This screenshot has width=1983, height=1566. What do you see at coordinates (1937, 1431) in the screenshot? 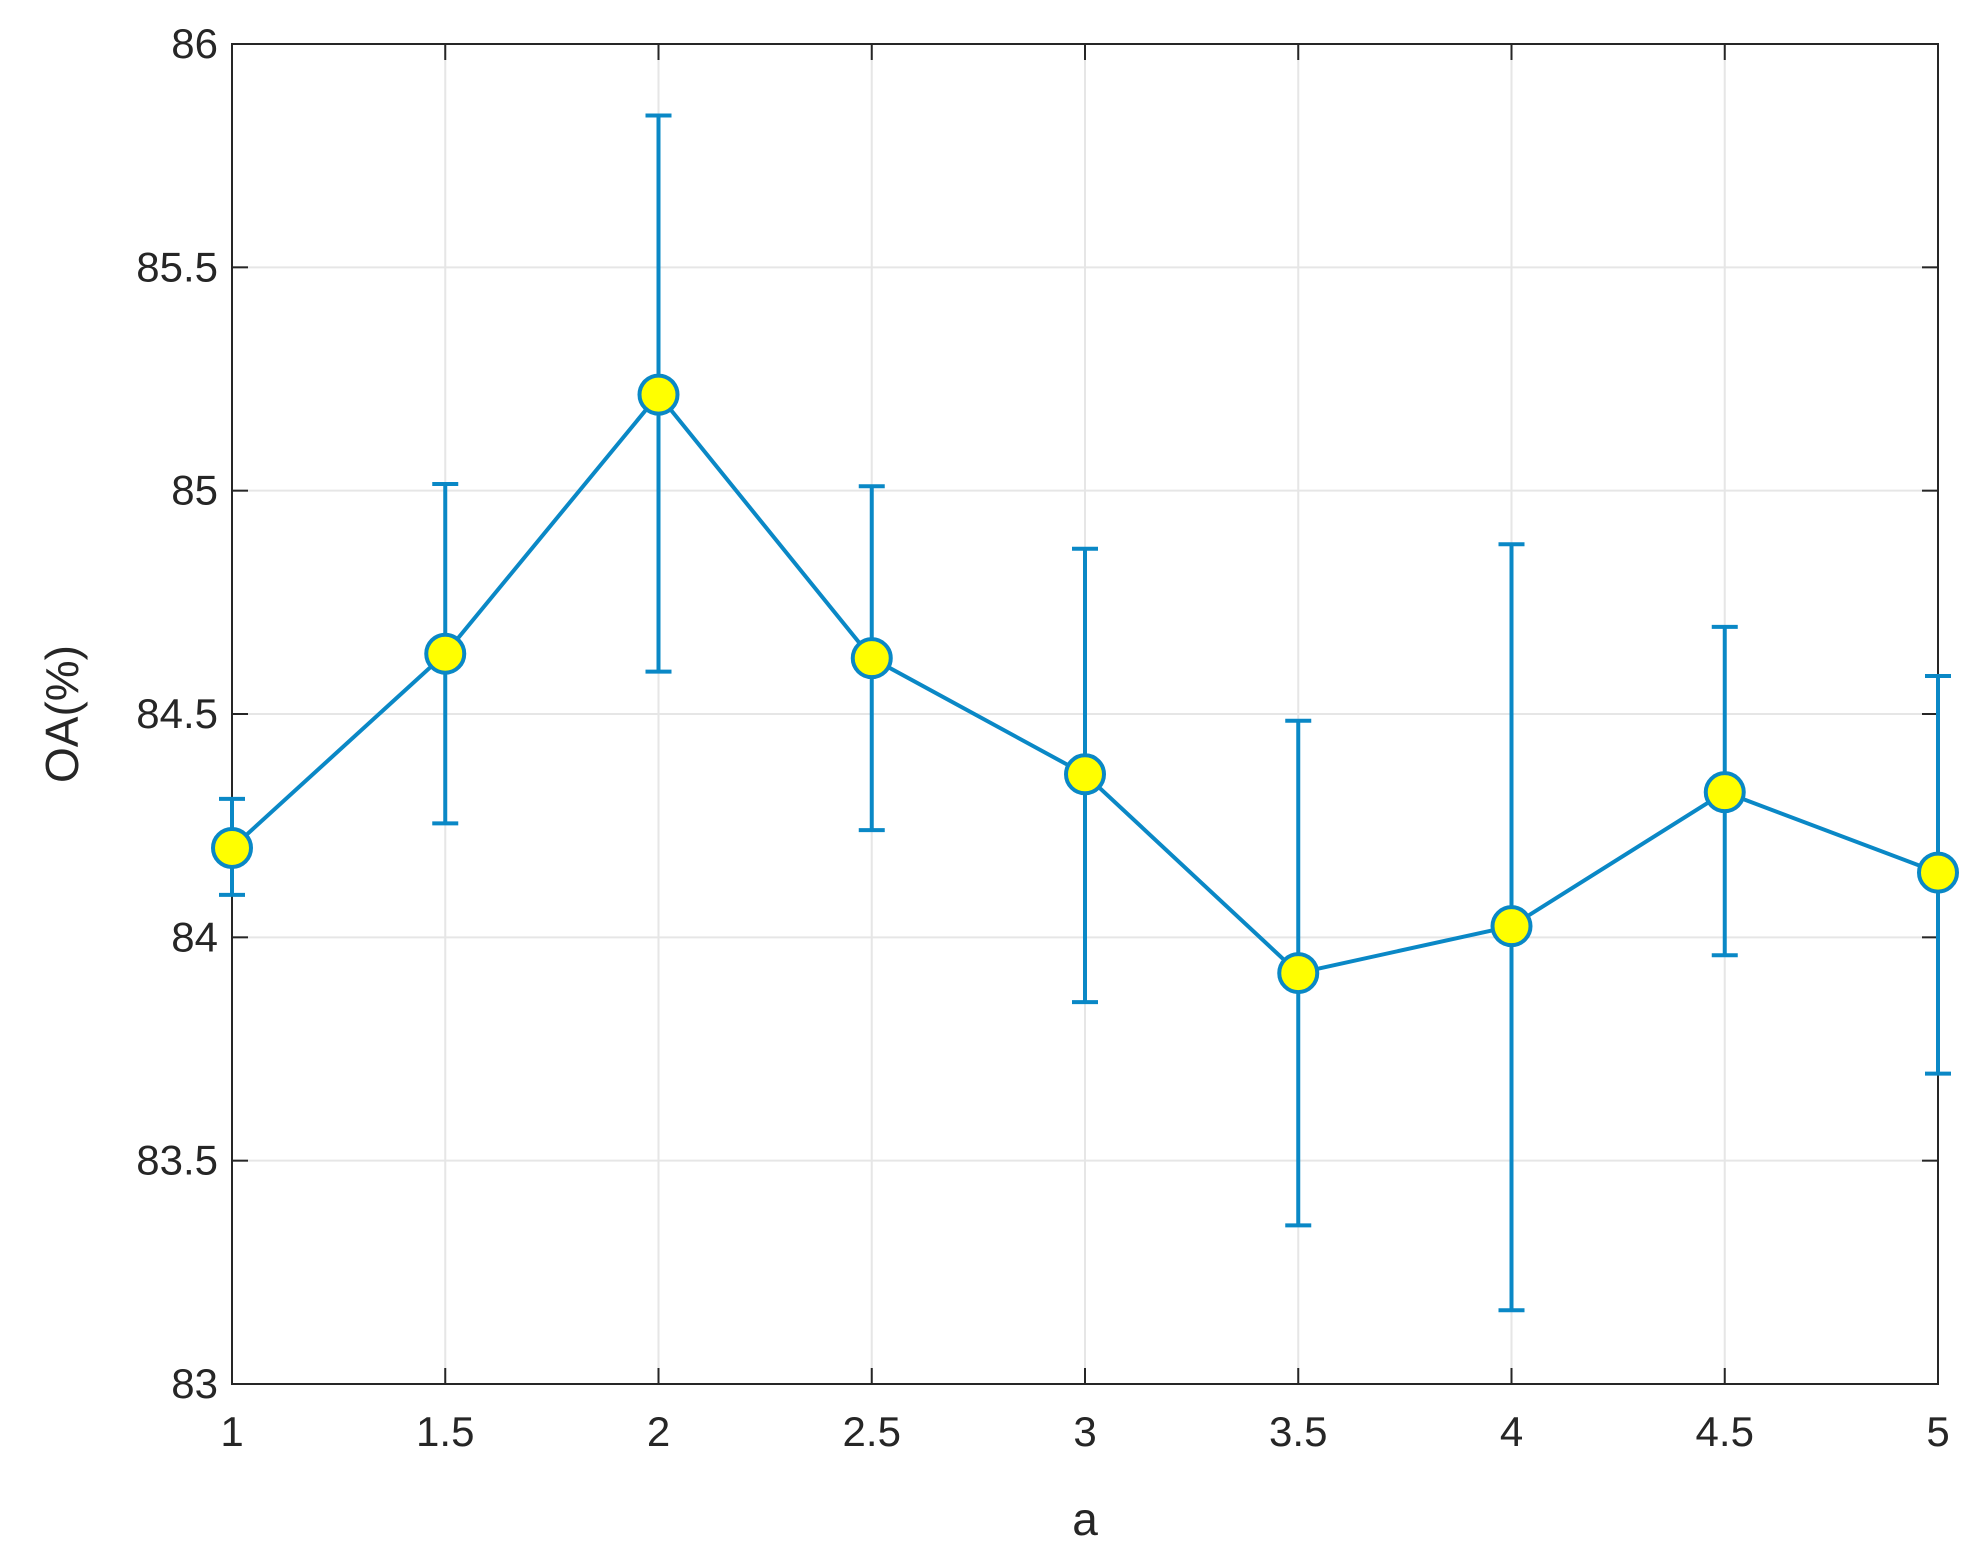
I see `x-tick-label: 5` at bounding box center [1937, 1431].